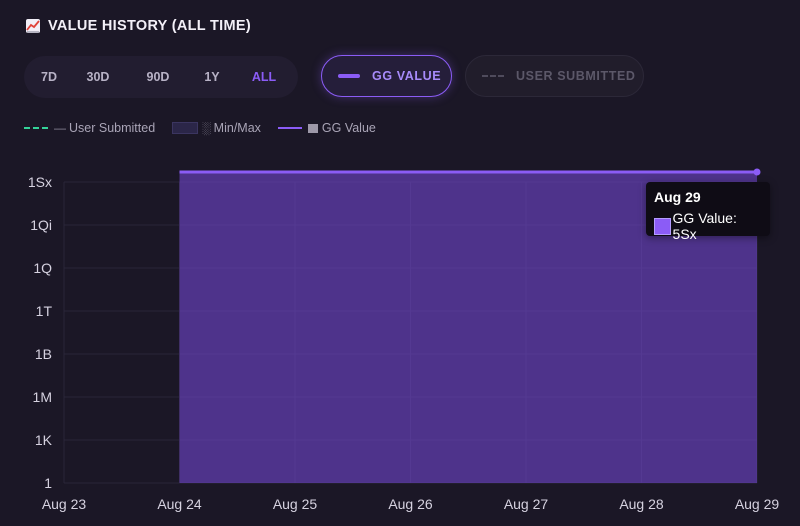 This screenshot has width=800, height=526. What do you see at coordinates (44, 311) in the screenshot?
I see `y-tick-label: 1T` at bounding box center [44, 311].